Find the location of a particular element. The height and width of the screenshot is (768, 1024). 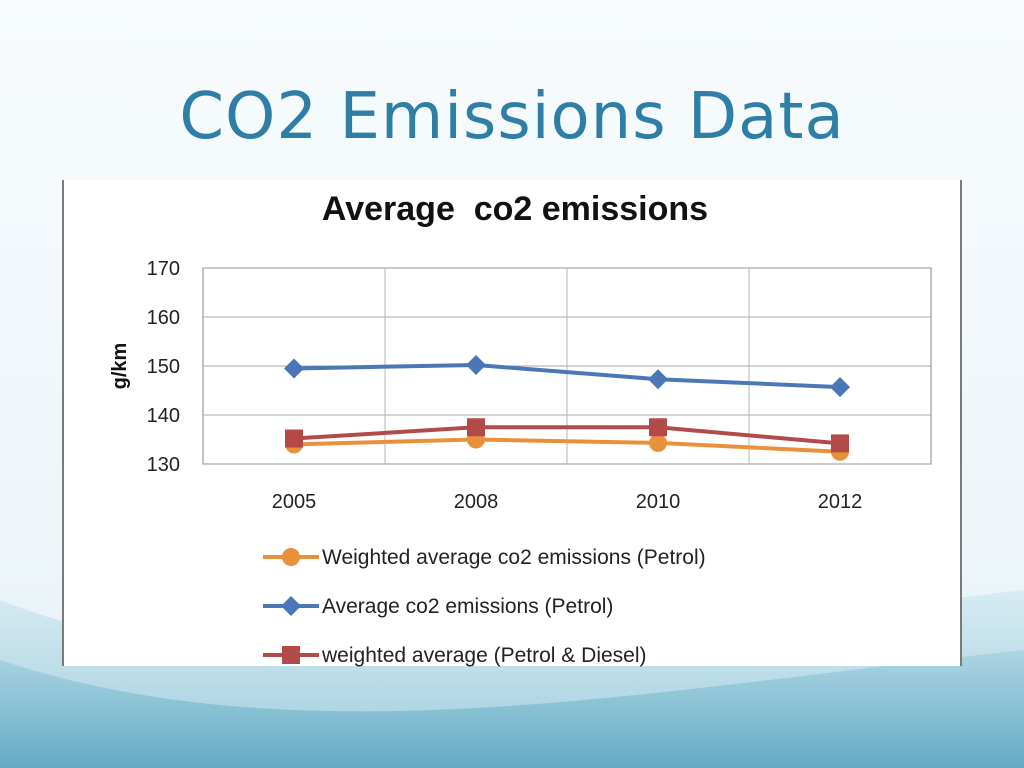

legend-item: Weighted average co2 emissions (Petrol) is located at coordinates (484, 557).